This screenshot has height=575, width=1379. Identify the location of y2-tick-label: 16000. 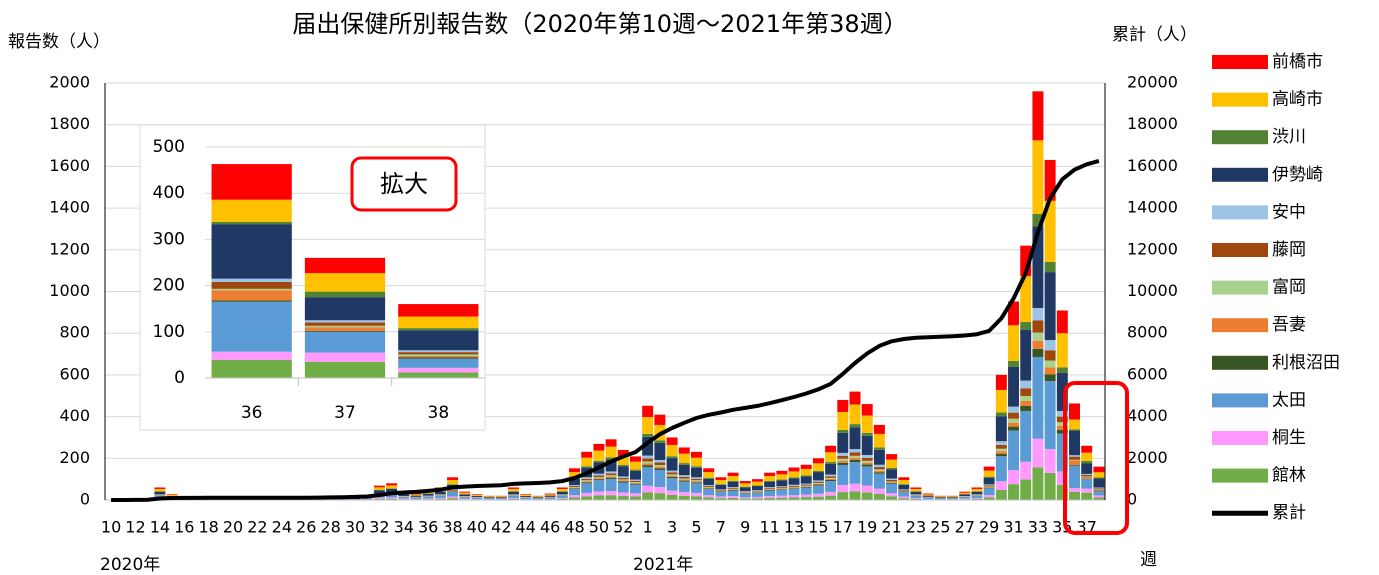
(1152, 165).